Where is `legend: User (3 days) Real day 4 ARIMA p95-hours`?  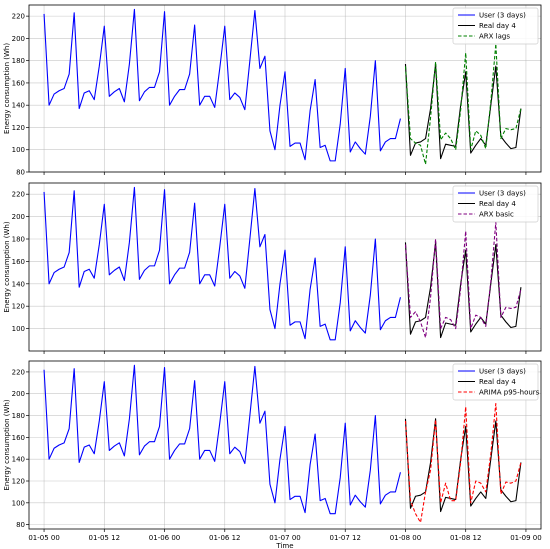 legend: User (3 days) Real day 4 ARIMA p95-hours is located at coordinates (496, 382).